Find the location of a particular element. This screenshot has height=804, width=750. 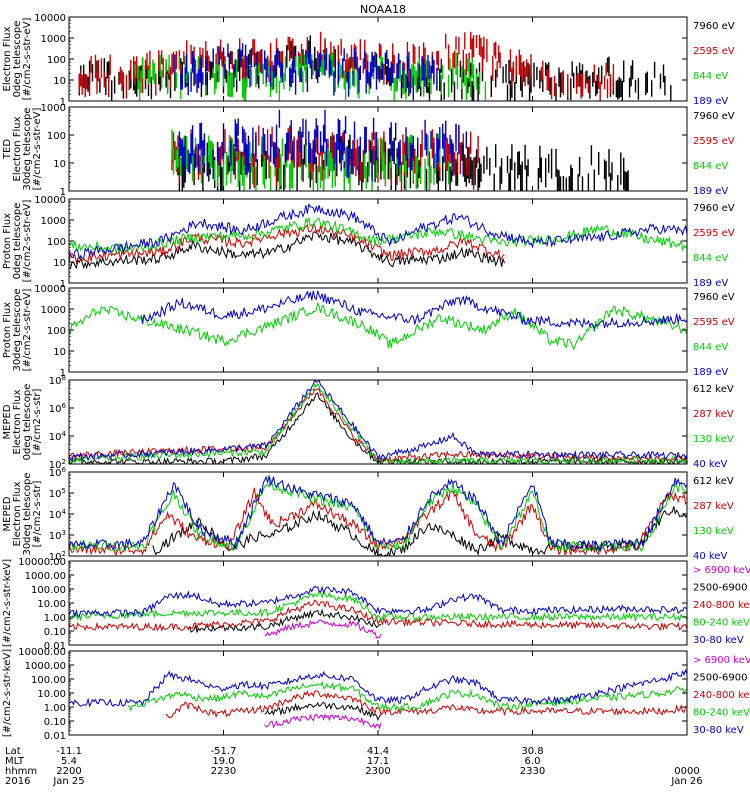

legend-label: 80-240 keV is located at coordinates (721, 623).